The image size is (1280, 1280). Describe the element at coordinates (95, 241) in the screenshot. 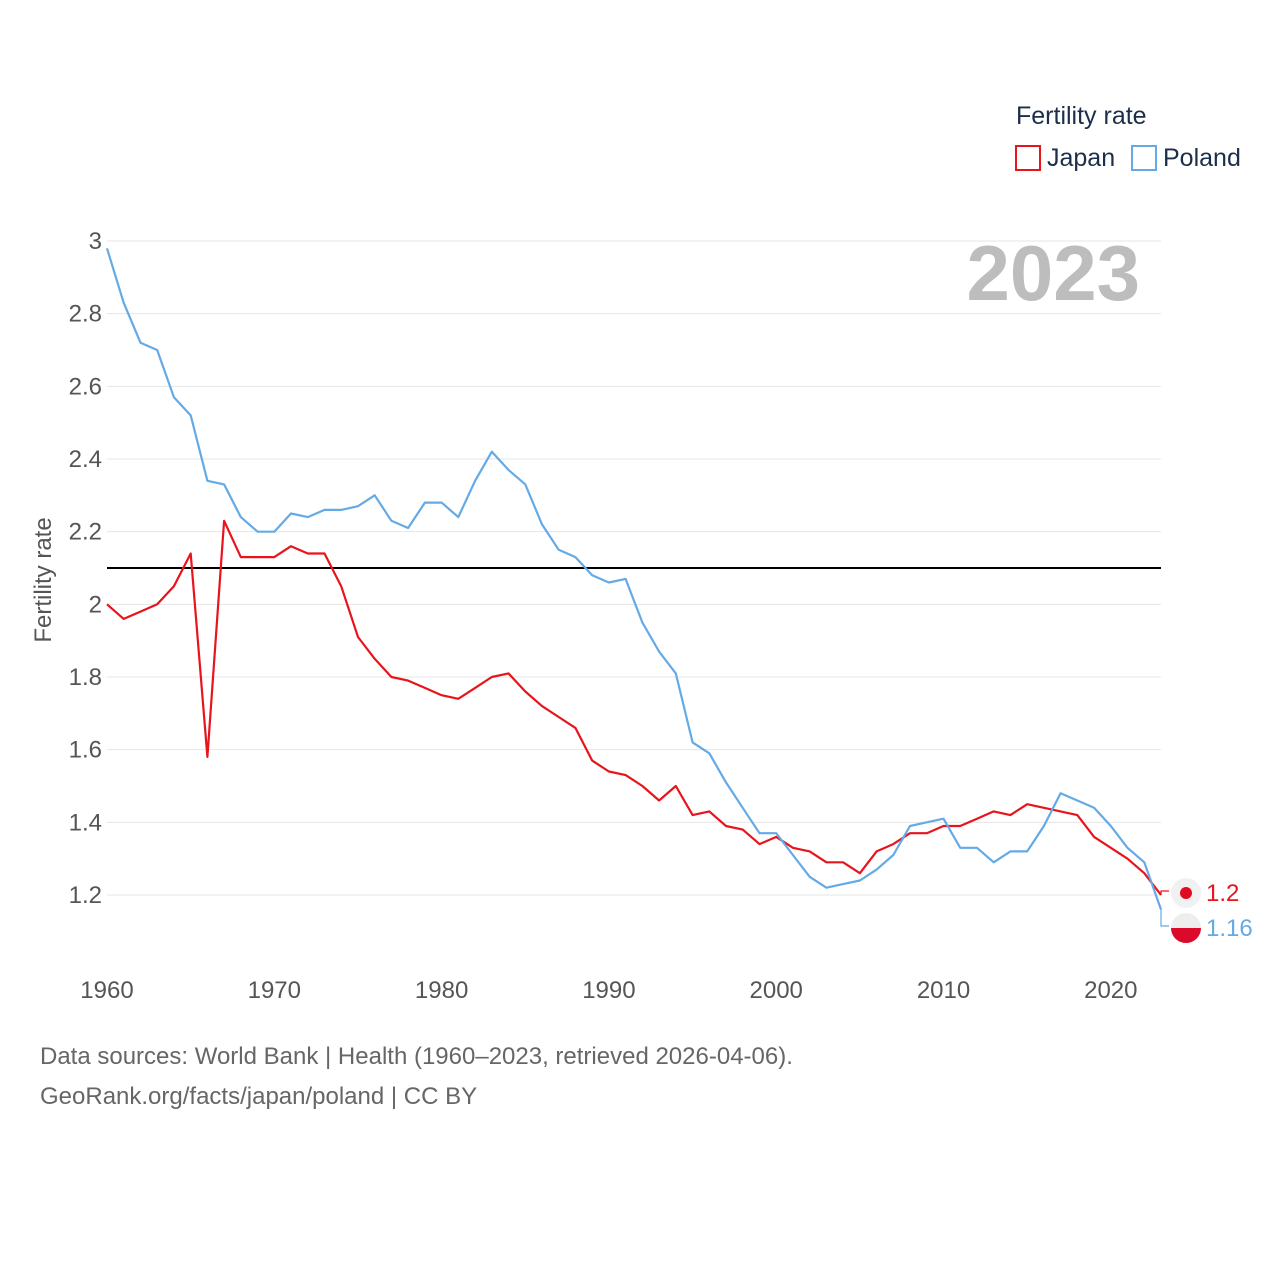

I see `y-tick-label: 3` at that location.